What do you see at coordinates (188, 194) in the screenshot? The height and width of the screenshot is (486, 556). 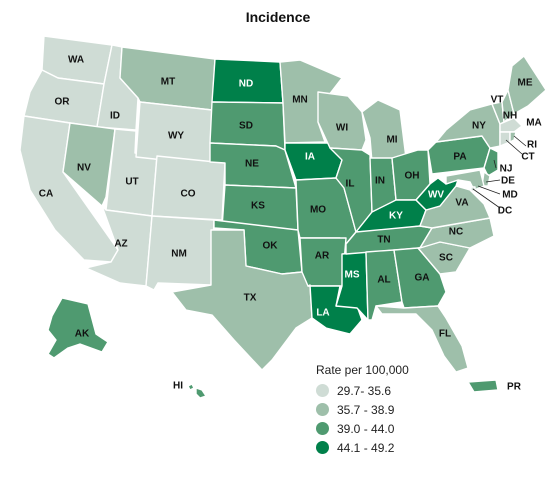 I see `label-CO: CO` at bounding box center [188, 194].